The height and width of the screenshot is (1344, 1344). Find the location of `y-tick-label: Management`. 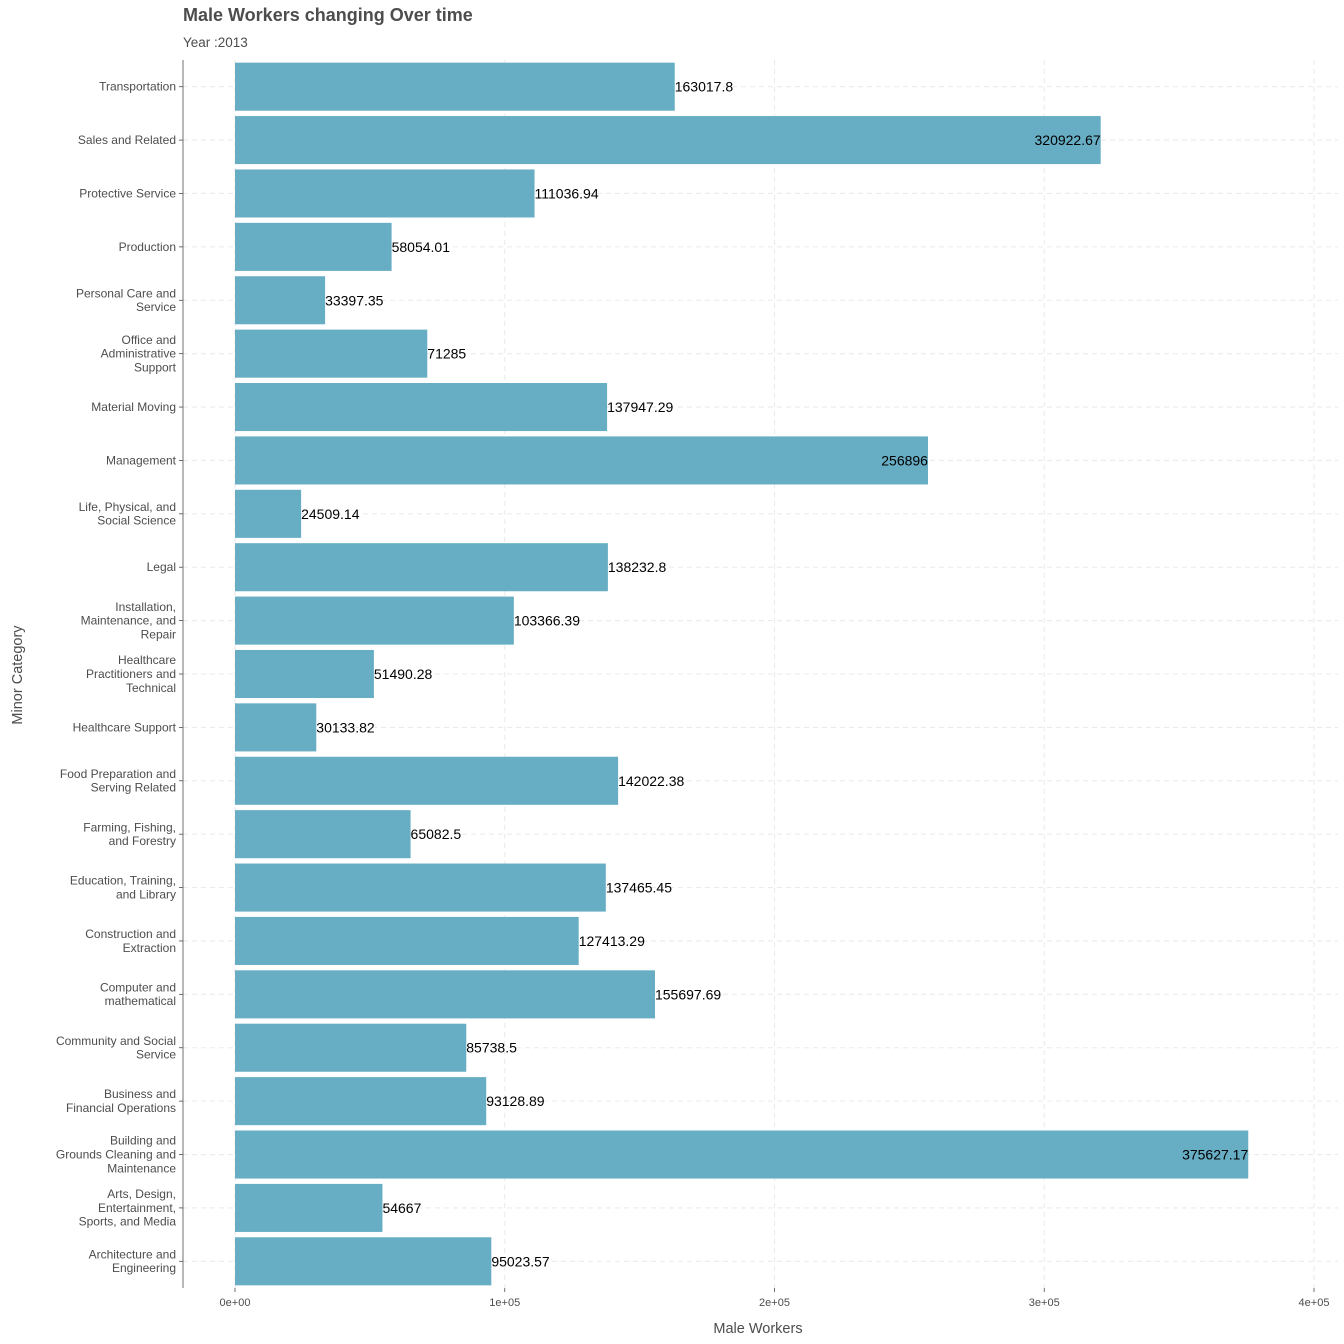

y-tick-label: Management is located at coordinates (141, 460).